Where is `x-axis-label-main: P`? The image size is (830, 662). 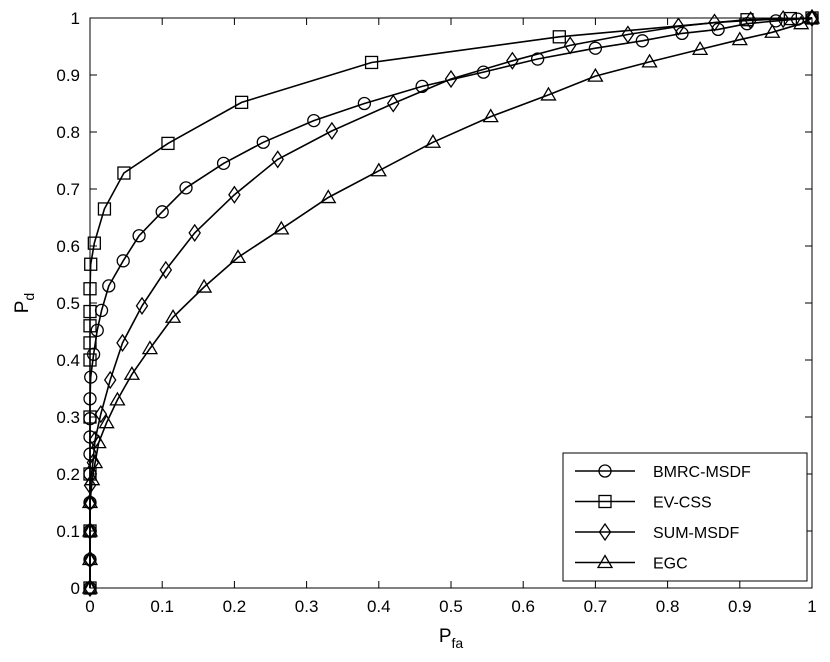 x-axis-label-main: P is located at coordinates (445, 636).